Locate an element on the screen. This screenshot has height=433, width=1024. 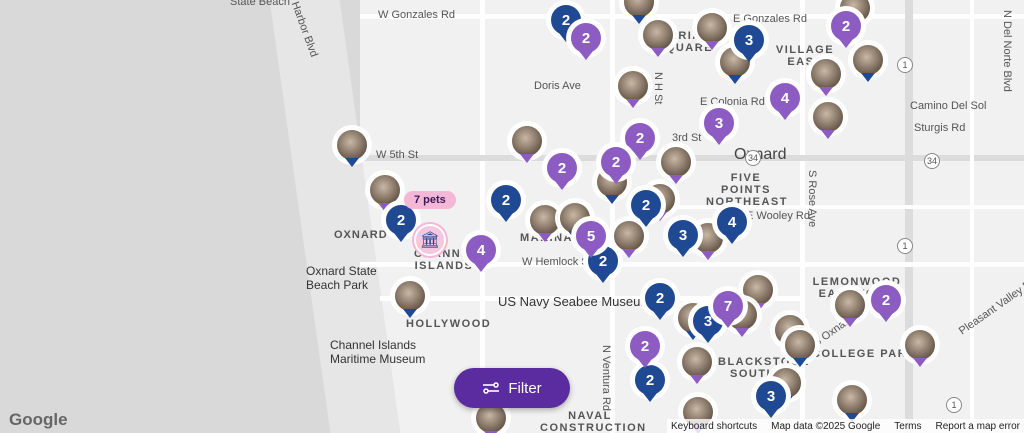
street-label: W Gonzales Rd is located at coordinates (417, 15).